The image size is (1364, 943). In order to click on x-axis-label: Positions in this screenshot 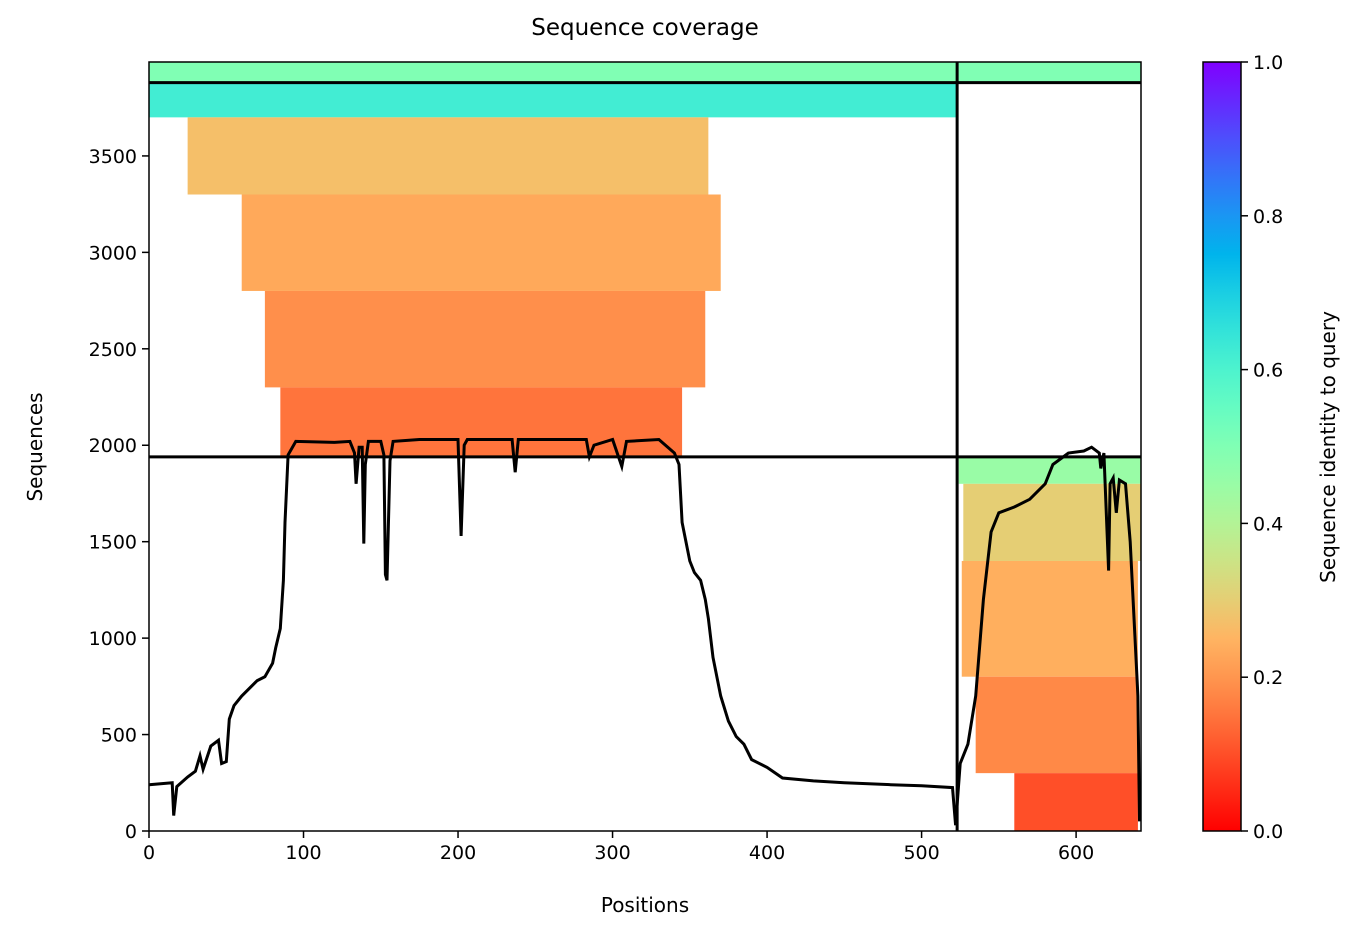, I will do `click(645, 905)`.